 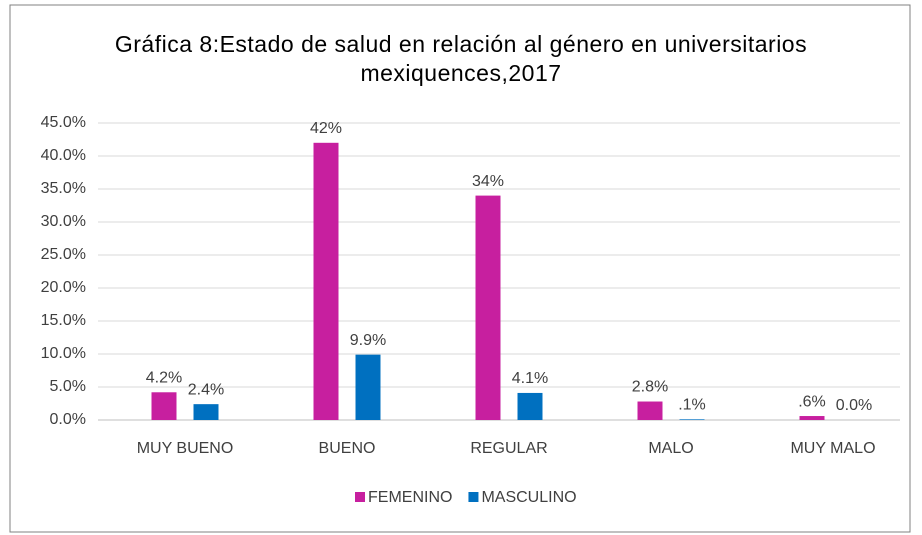 What do you see at coordinates (692, 405) in the screenshot?
I see `value-label: .1%` at bounding box center [692, 405].